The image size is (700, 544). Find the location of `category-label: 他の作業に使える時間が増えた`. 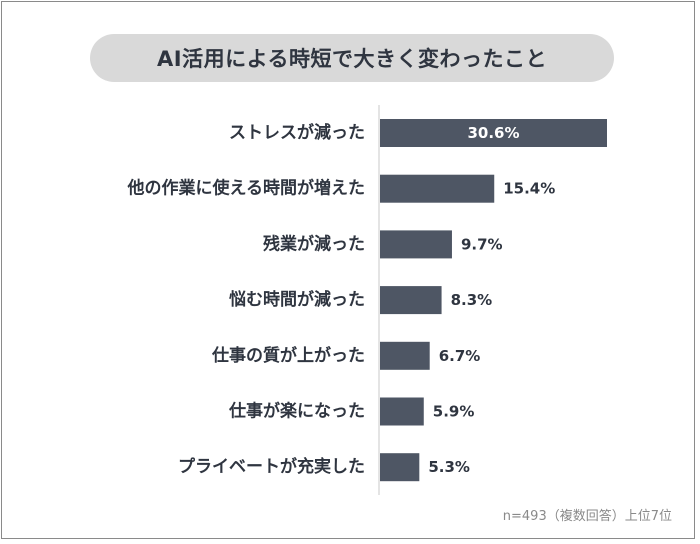

category-label: 他の作業に使える時間が増えた is located at coordinates (246, 188).